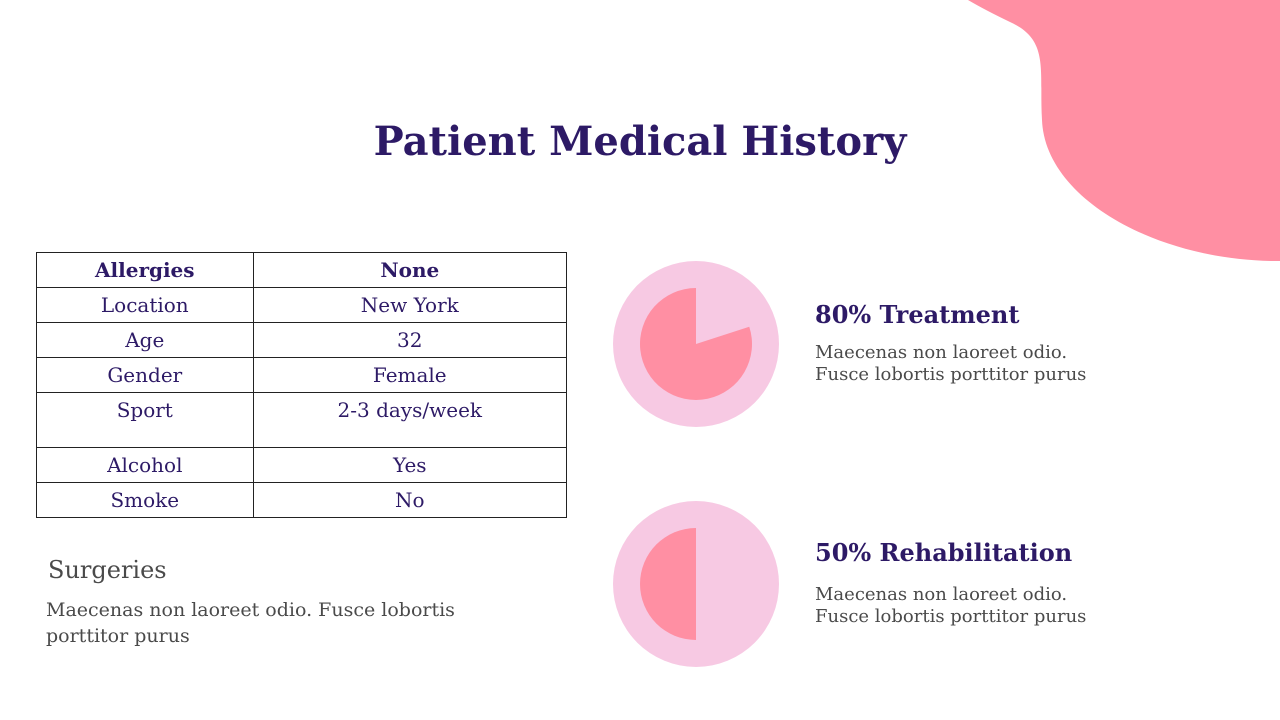  I want to click on table-header-cell: Allergies, so click(145, 270).